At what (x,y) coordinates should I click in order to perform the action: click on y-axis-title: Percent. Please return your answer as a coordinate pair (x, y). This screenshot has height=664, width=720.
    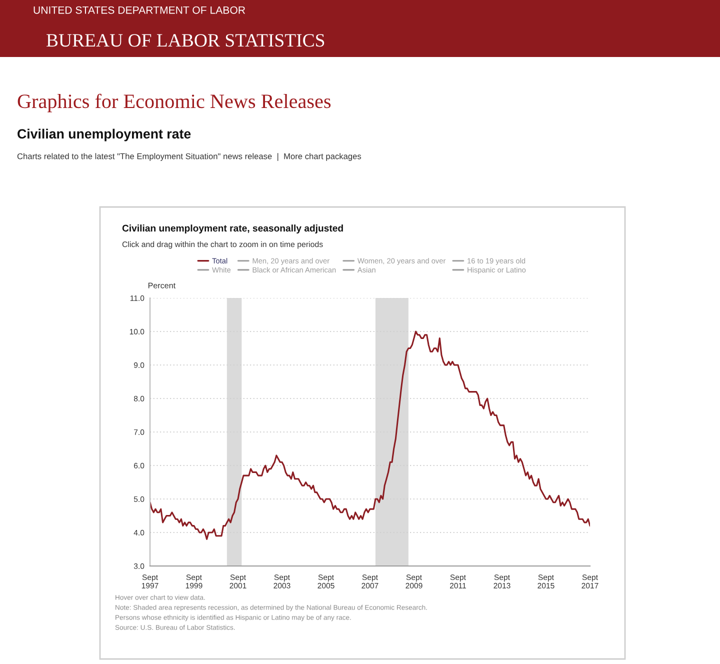
    Looking at the image, I should click on (162, 285).